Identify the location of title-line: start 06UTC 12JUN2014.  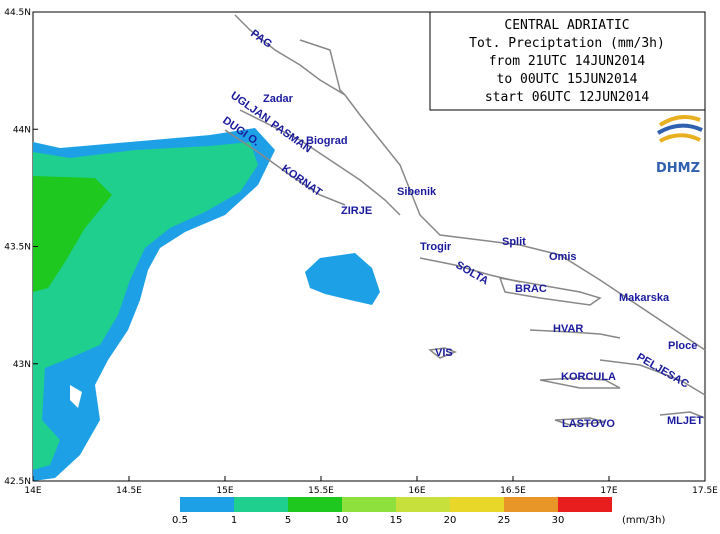
(567, 97).